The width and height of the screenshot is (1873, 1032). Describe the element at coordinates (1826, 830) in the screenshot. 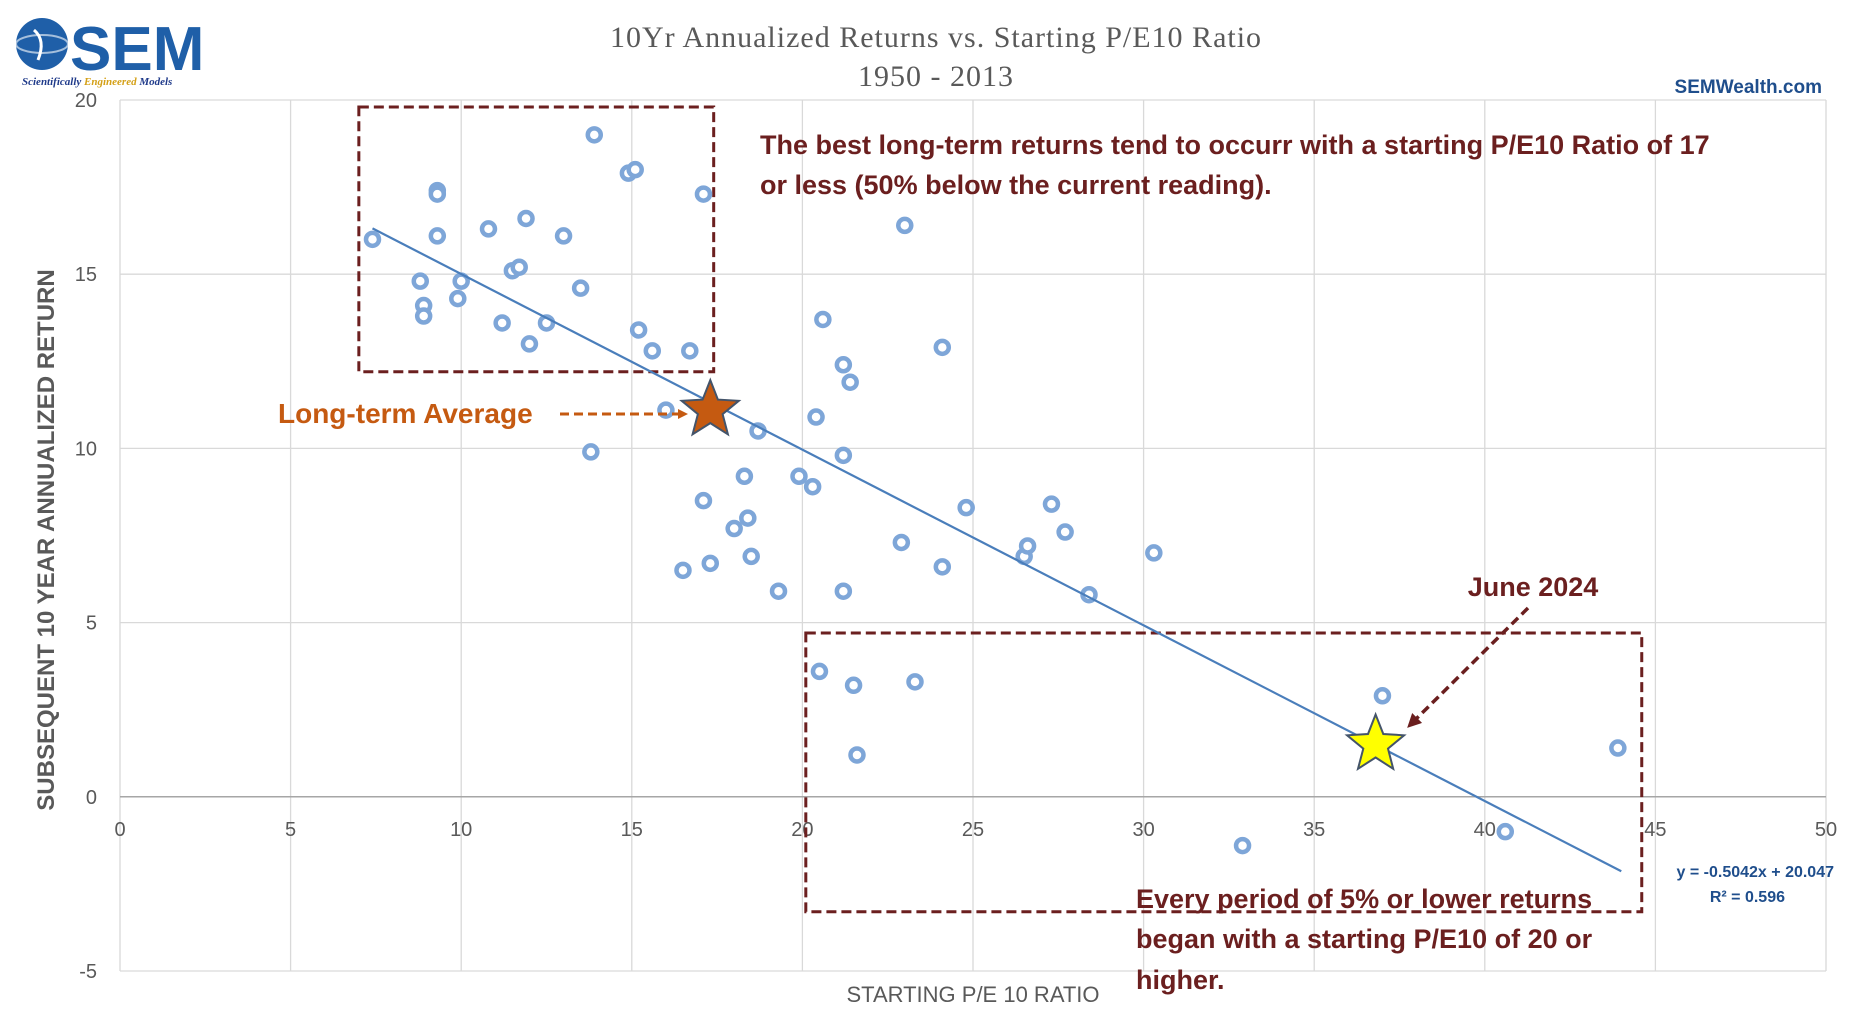

I see `x-tick-label: 50` at that location.